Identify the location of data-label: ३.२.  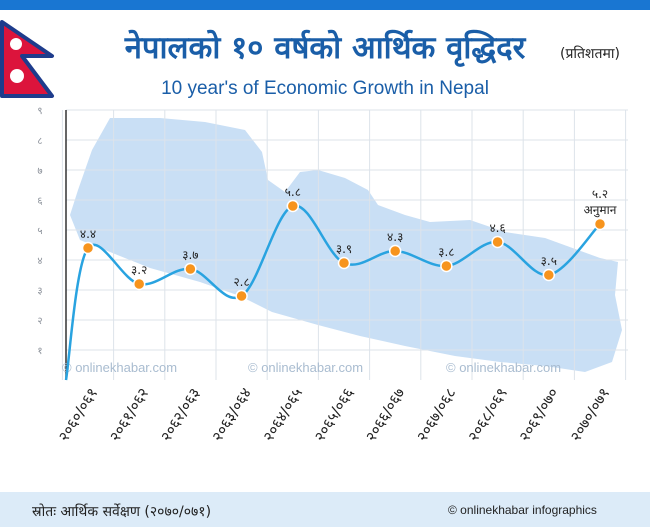
(139, 270).